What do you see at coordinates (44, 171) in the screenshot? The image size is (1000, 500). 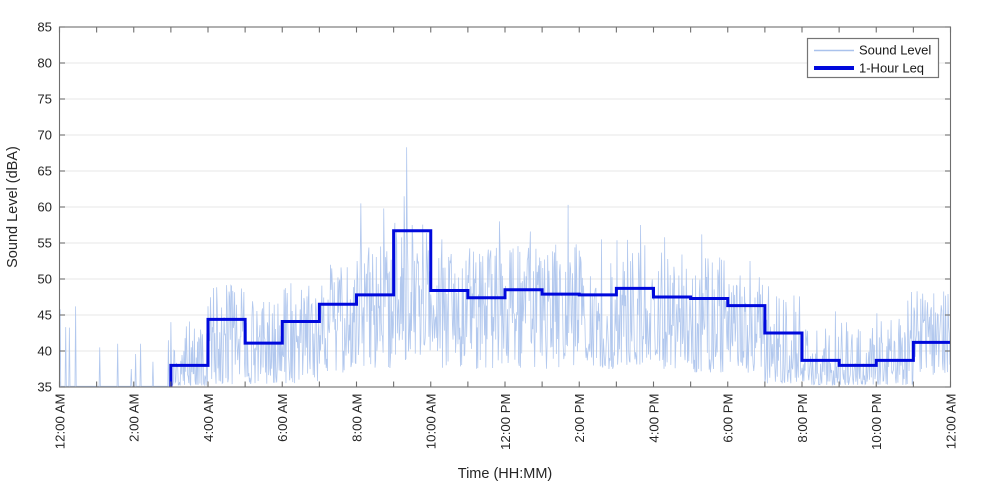 I see `y-tick-label: 65` at bounding box center [44, 171].